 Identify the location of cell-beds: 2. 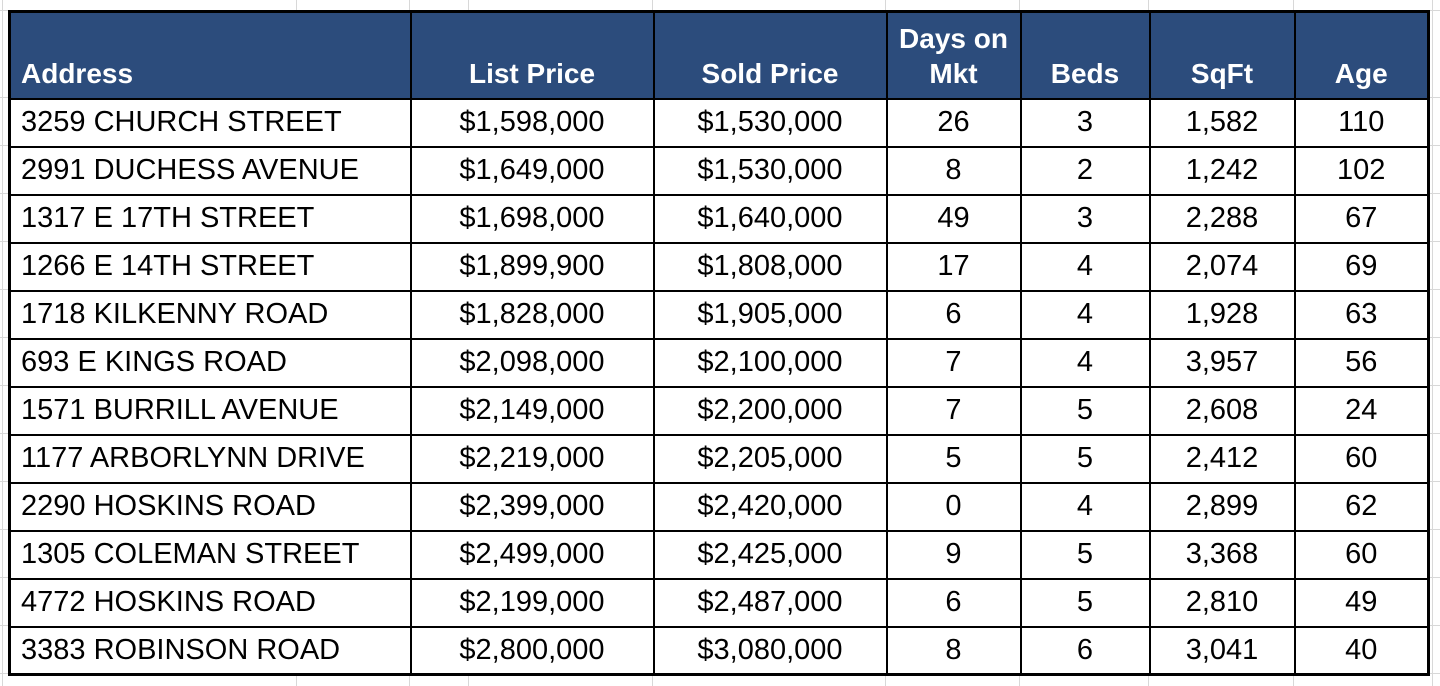
(1085, 170).